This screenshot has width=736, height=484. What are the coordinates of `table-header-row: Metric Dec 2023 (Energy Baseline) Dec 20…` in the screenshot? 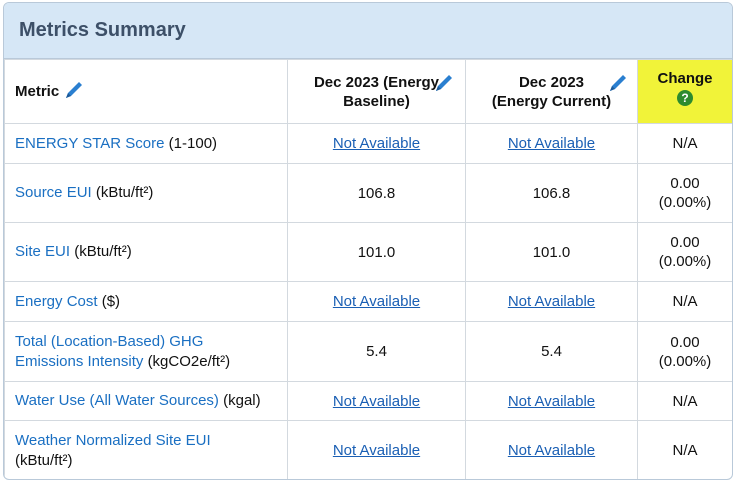 It's located at (368, 91).